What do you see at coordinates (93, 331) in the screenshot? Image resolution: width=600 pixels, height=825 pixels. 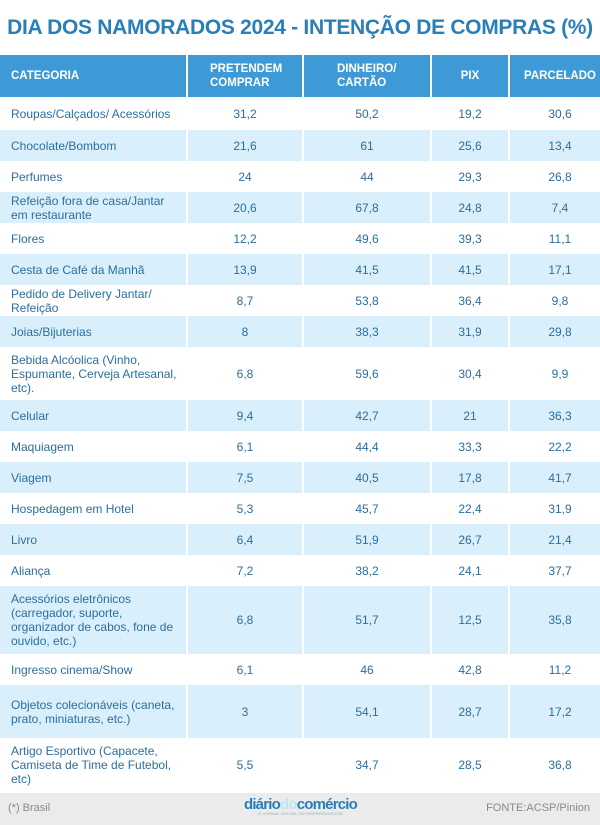 I see `cell-categoria: Joias/Bijuterias` at bounding box center [93, 331].